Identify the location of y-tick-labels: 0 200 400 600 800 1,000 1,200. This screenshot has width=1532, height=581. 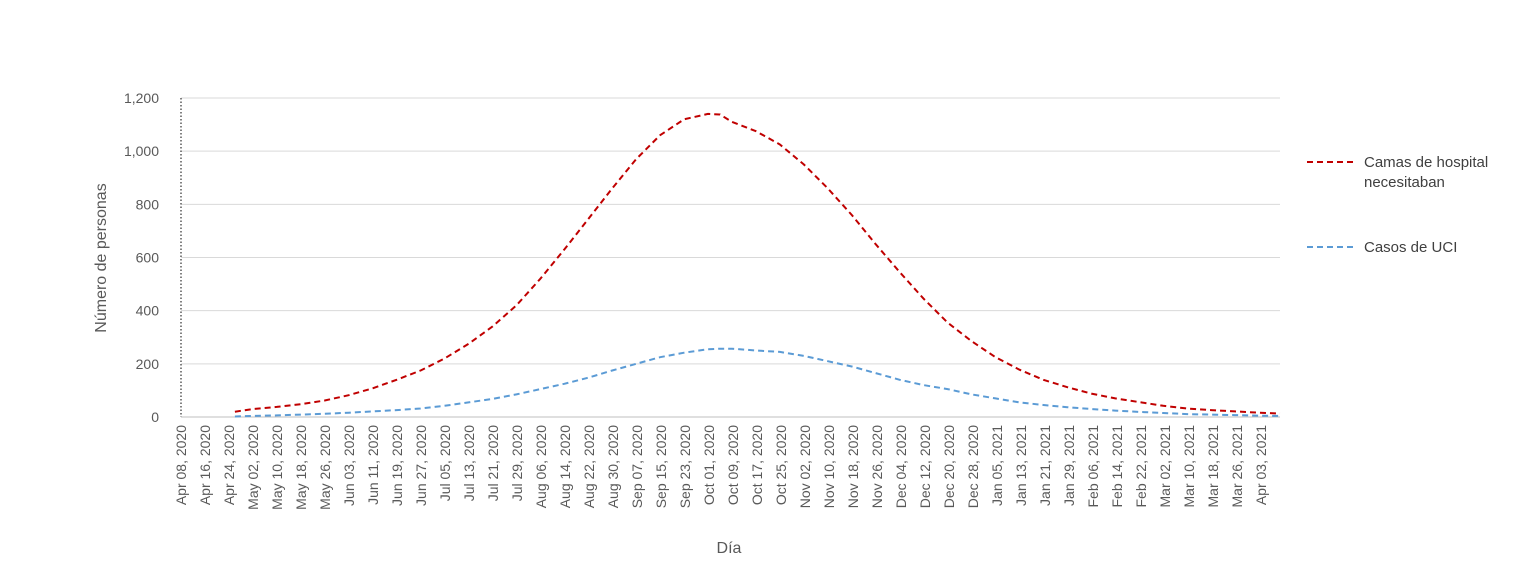
(141, 257).